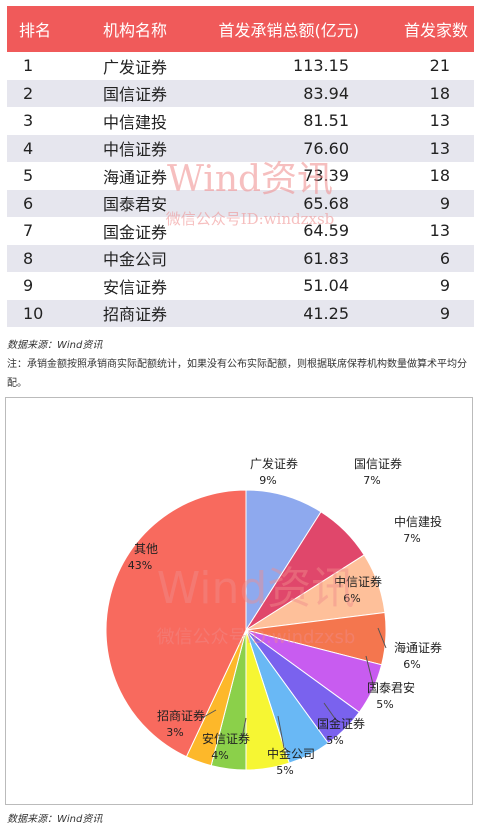 The image size is (478, 826). I want to click on slice-percent: 9%, so click(267, 480).